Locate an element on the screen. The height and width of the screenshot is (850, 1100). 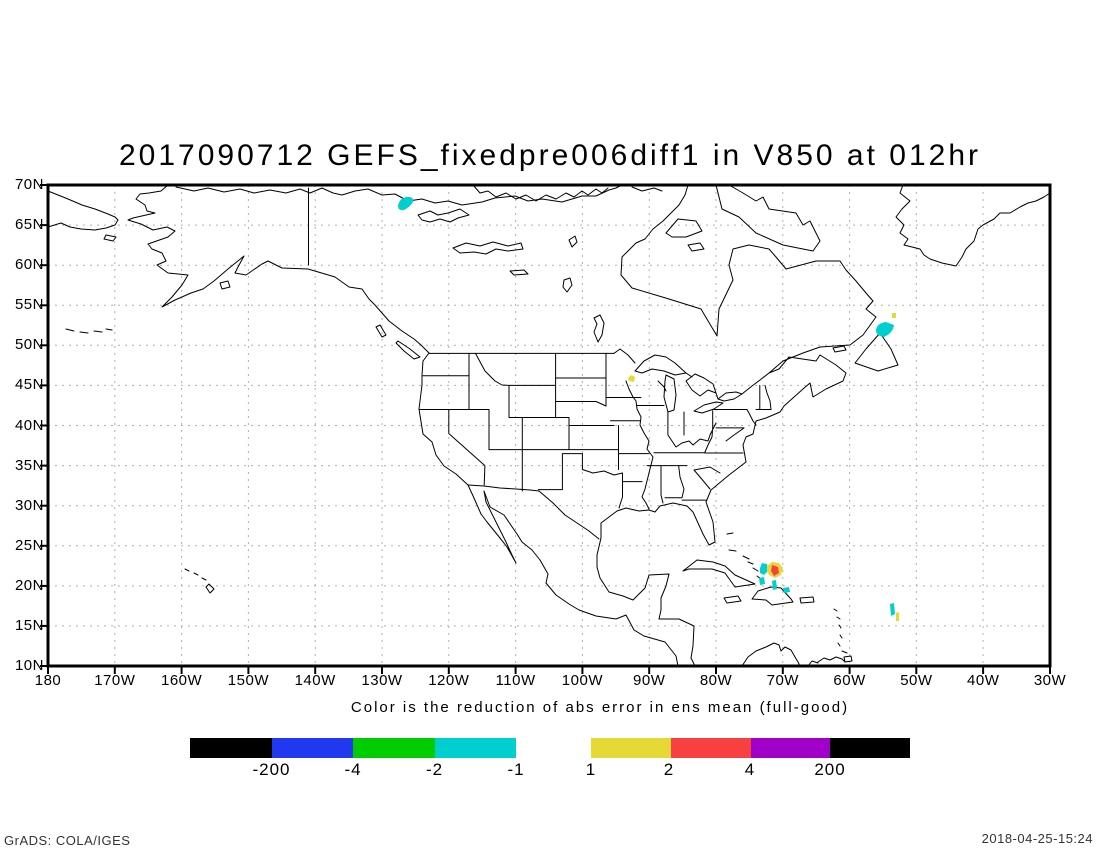
colorbar-negative is located at coordinates (353, 748).